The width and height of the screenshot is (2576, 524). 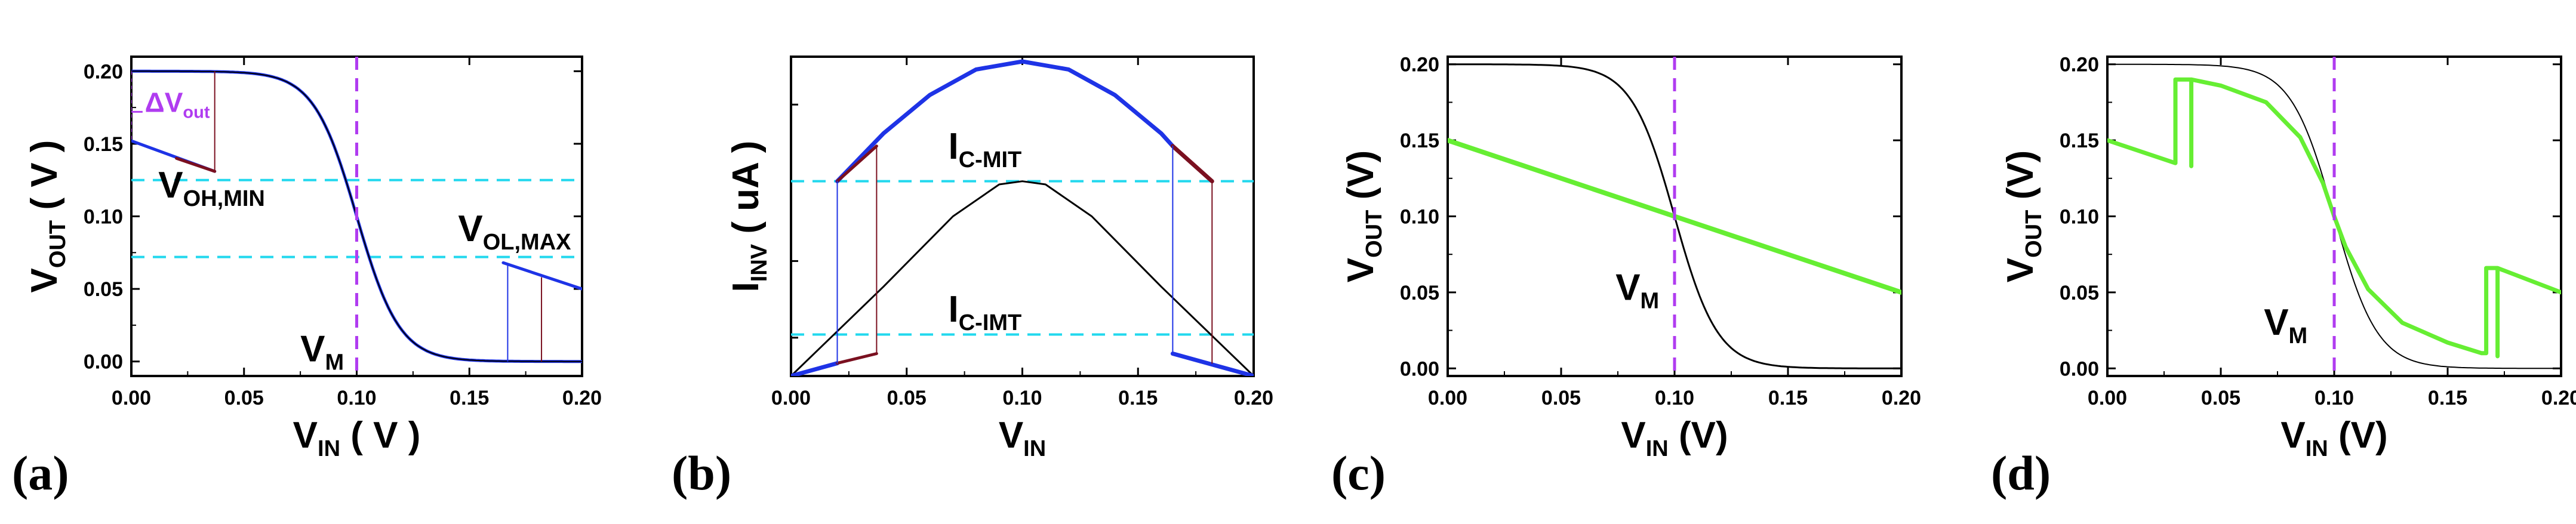 What do you see at coordinates (1212, 364) in the screenshot?
I see `series-low_right` at bounding box center [1212, 364].